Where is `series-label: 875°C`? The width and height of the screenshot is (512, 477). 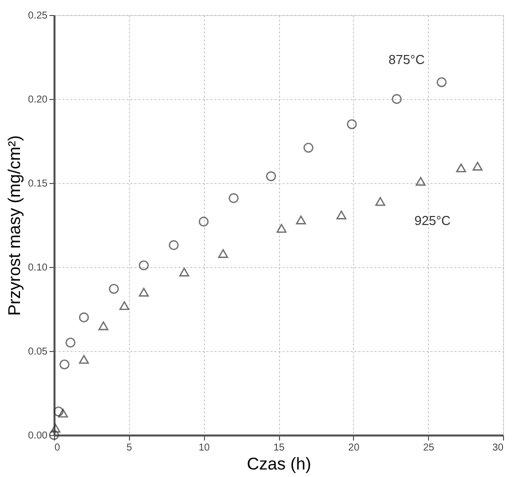 series-label: 875°C is located at coordinates (406, 60).